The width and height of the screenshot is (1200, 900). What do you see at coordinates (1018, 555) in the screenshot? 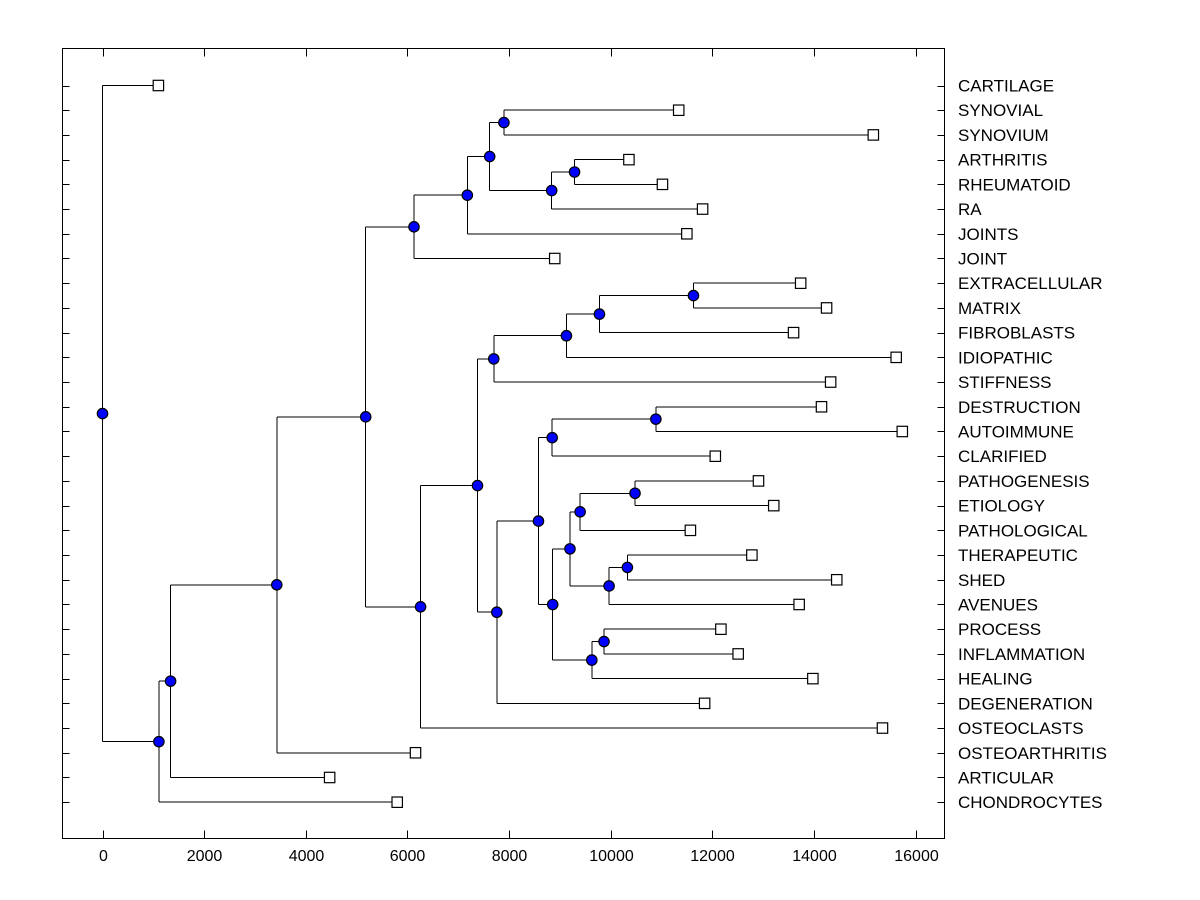
I see `leaf-label: THERAPEUTIC` at bounding box center [1018, 555].